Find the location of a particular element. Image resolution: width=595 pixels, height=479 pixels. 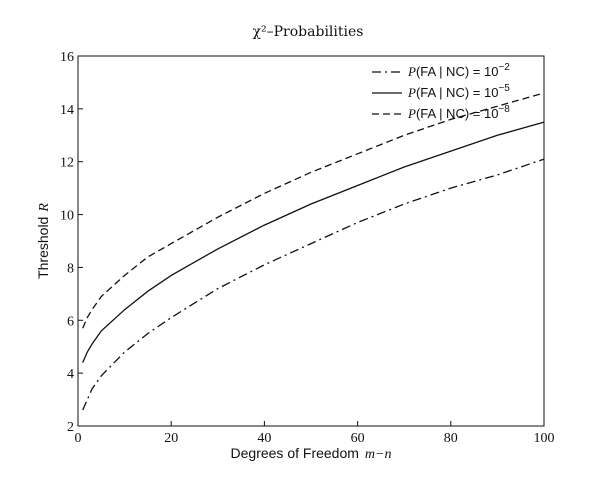

x-tick-label: 100 is located at coordinates (544, 438).